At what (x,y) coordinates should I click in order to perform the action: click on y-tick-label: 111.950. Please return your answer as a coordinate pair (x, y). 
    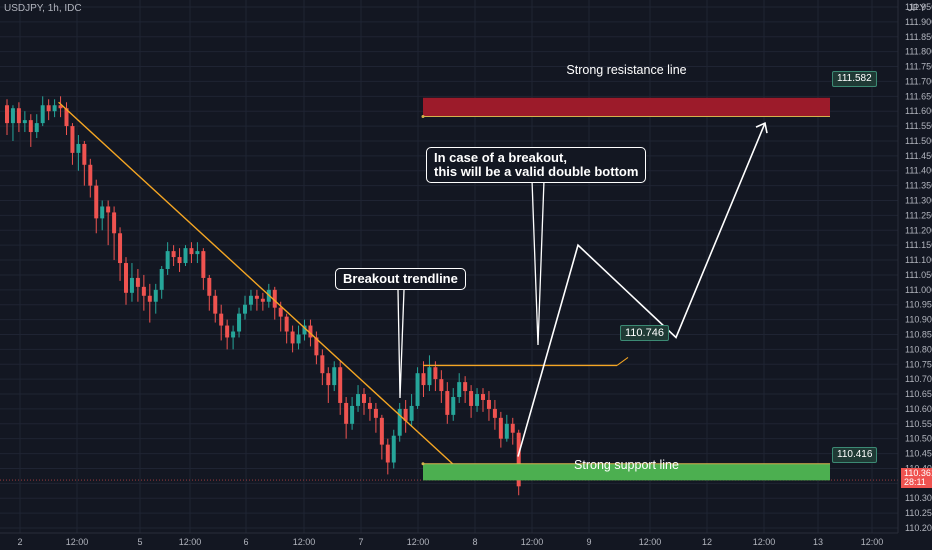
    Looking at the image, I should click on (918, 7).